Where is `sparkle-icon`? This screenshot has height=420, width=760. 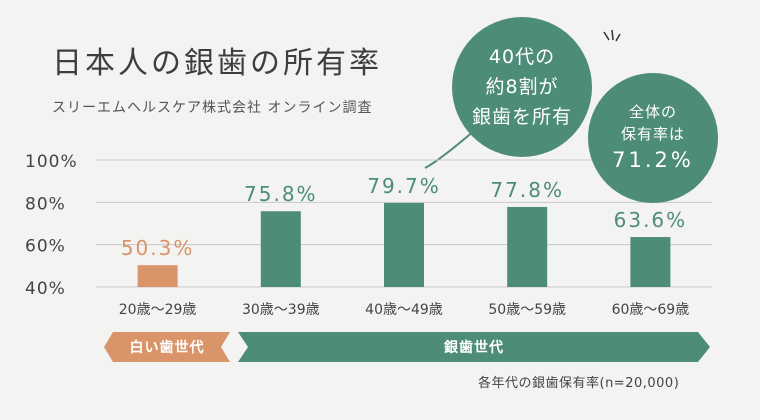 sparkle-icon is located at coordinates (612, 35).